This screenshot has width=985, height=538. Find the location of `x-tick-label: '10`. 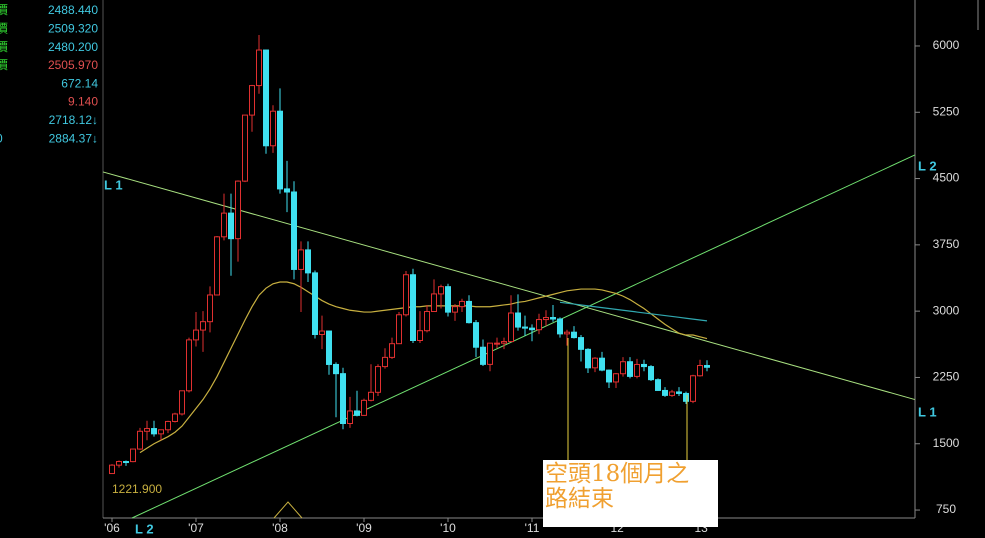

x-tick-label: '10 is located at coordinates (448, 528).